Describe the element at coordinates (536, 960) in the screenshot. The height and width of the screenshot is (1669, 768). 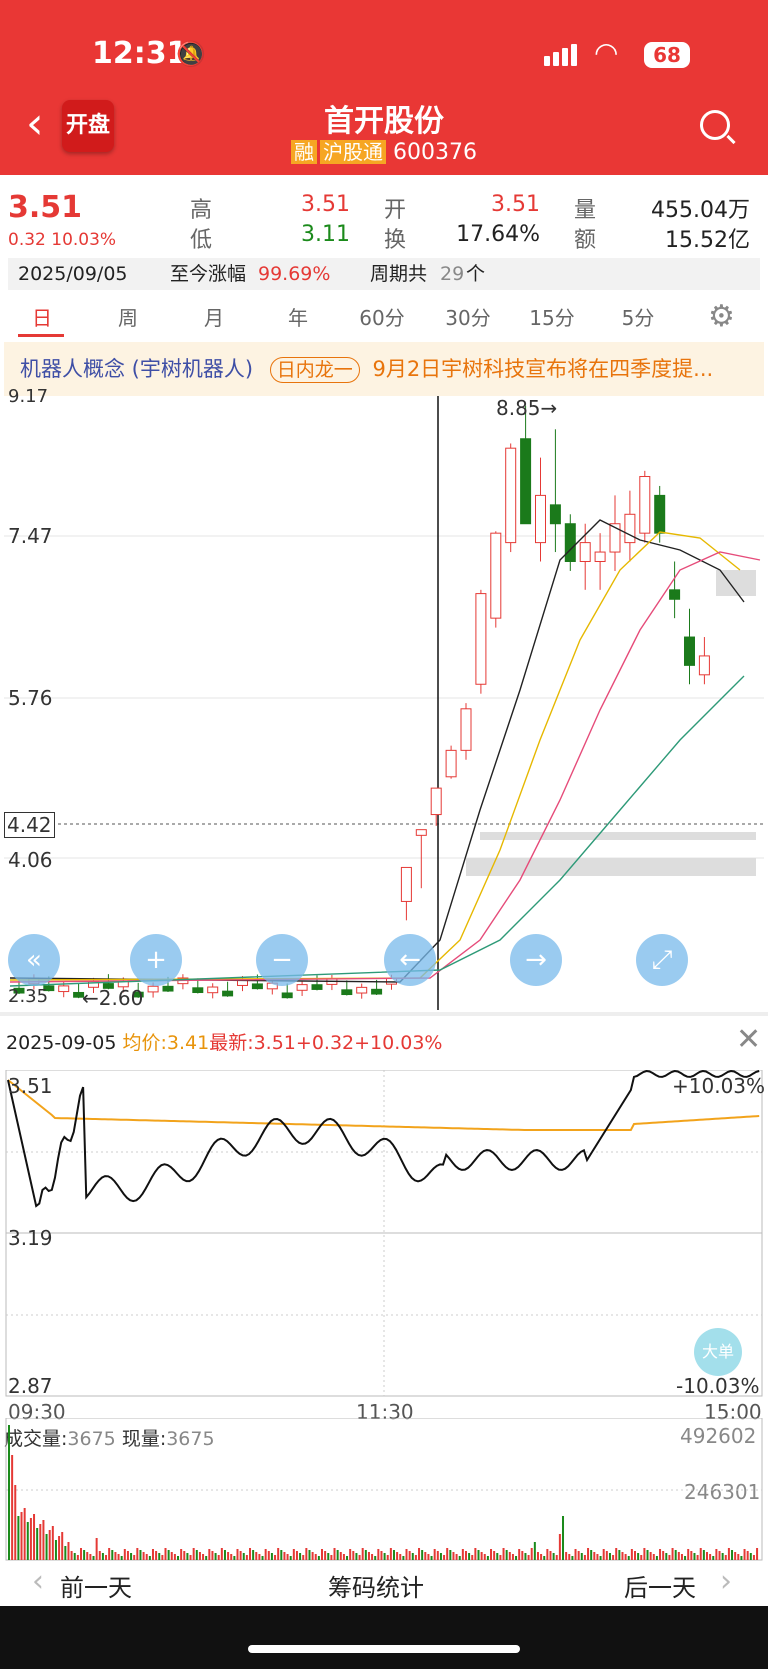
I see `arrow-right-icon: →` at that location.